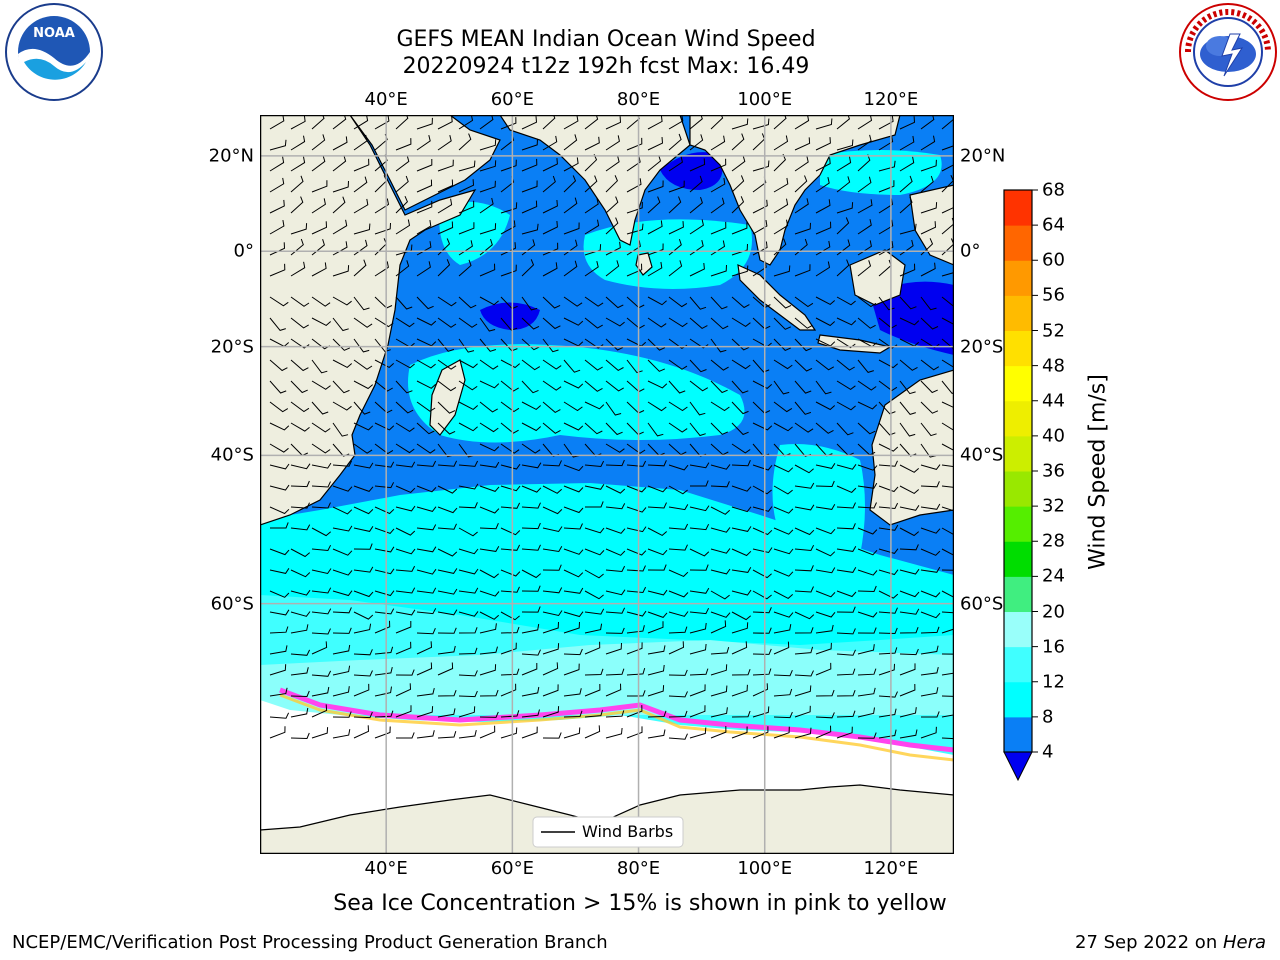 This screenshot has width=1280, height=960. I want to click on lat-tick-left: 20°S, so click(232, 347).